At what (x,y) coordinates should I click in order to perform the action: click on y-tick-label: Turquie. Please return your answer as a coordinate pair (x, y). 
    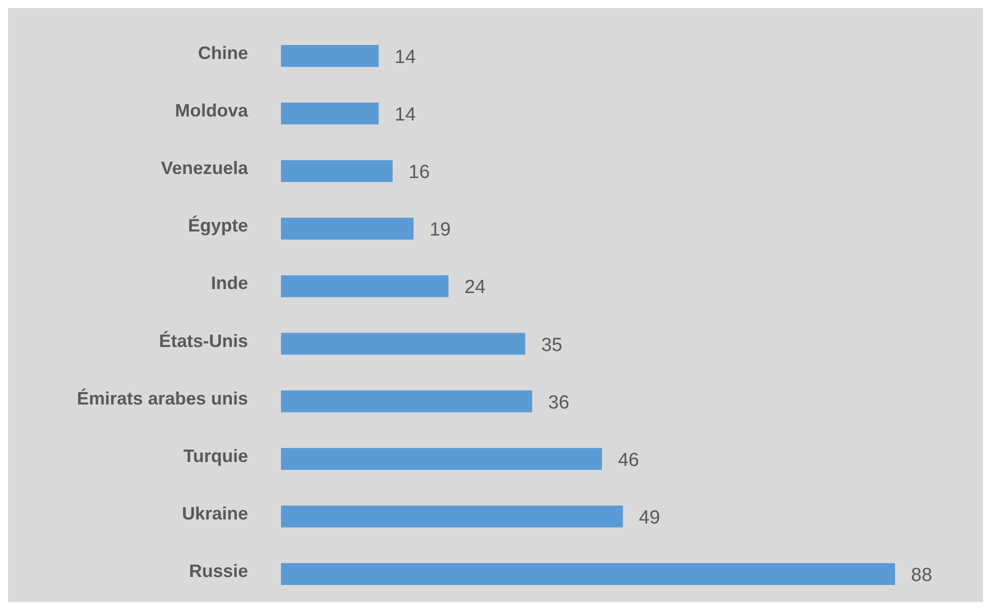
    Looking at the image, I should click on (215, 456).